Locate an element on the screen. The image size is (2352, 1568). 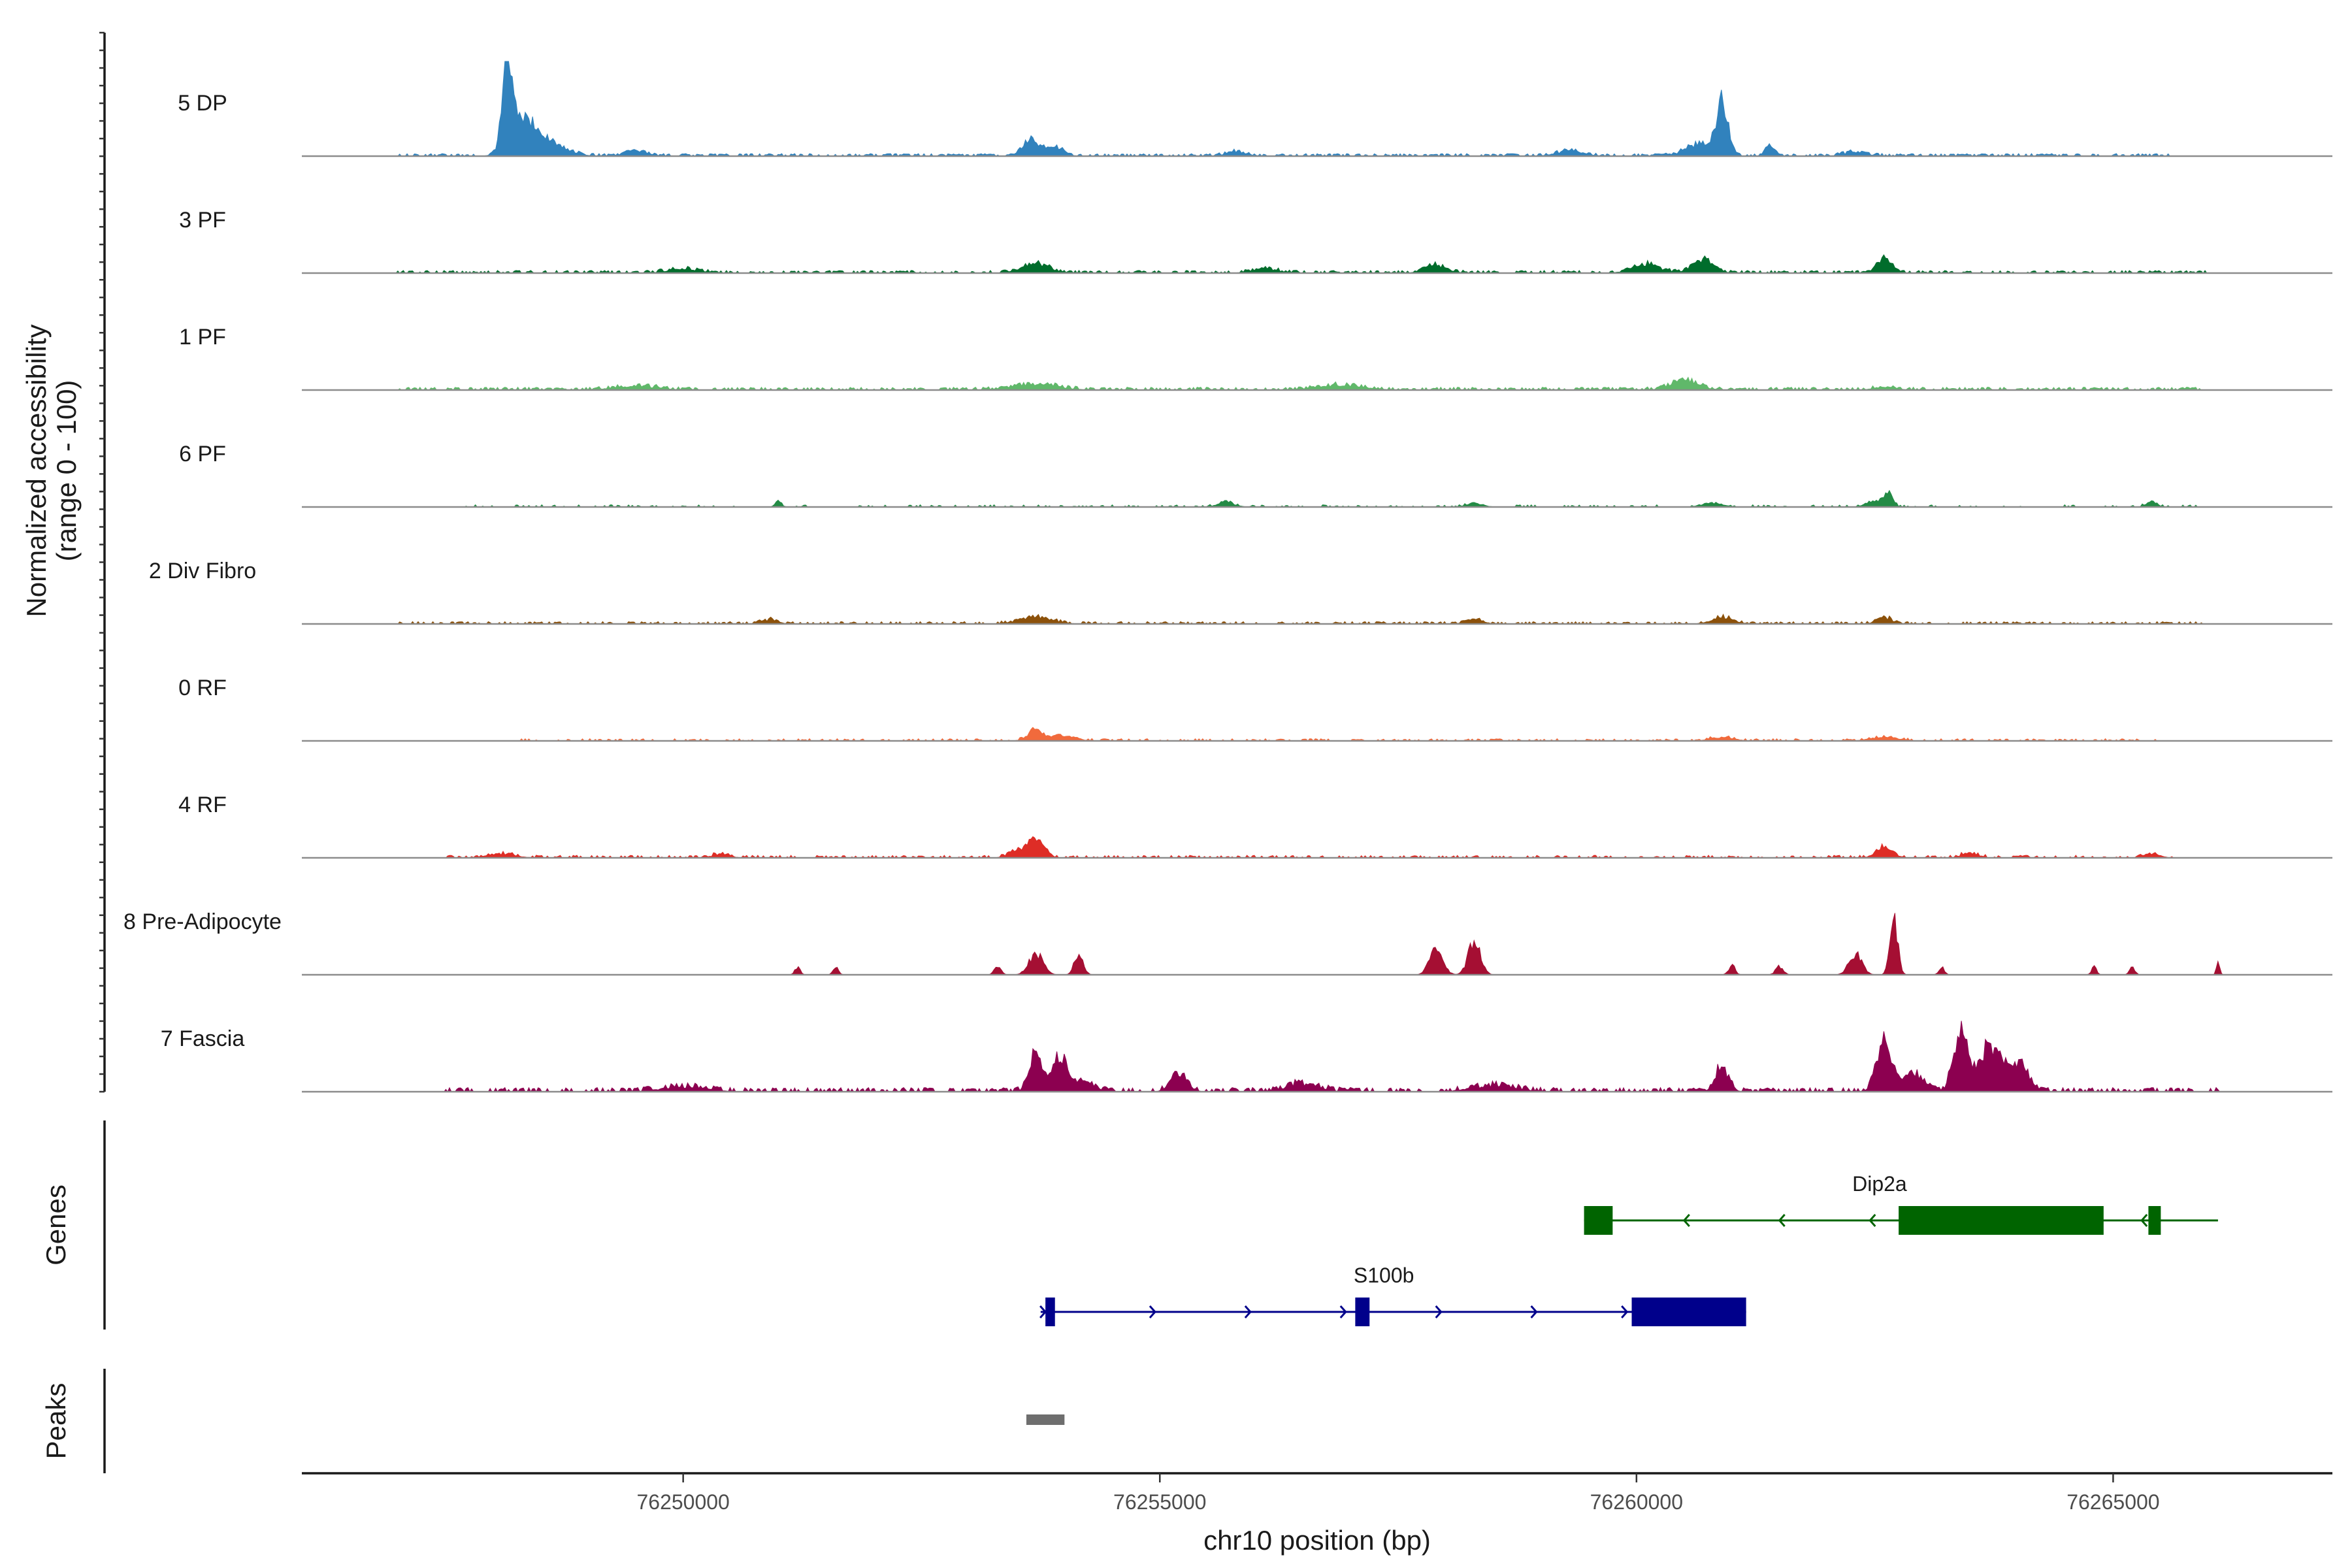
gene-dip2a: Dip2a is located at coordinates (1901, 1203).